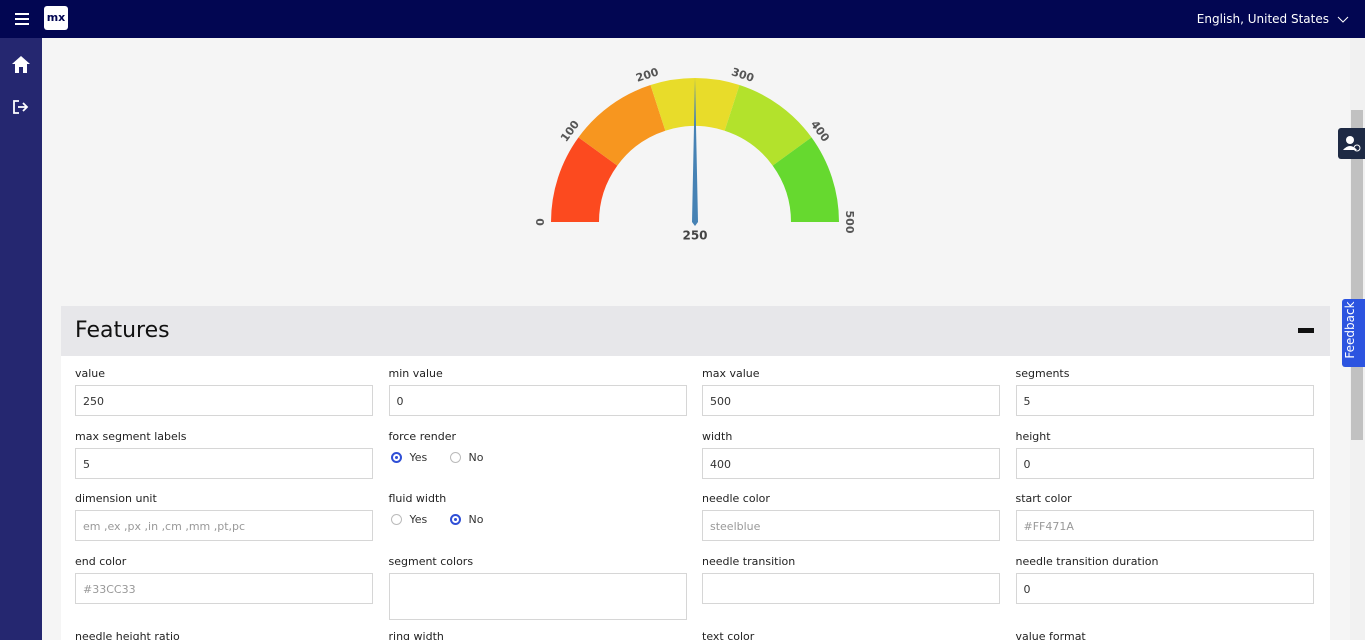  What do you see at coordinates (695, 152) in the screenshot?
I see `needle` at bounding box center [695, 152].